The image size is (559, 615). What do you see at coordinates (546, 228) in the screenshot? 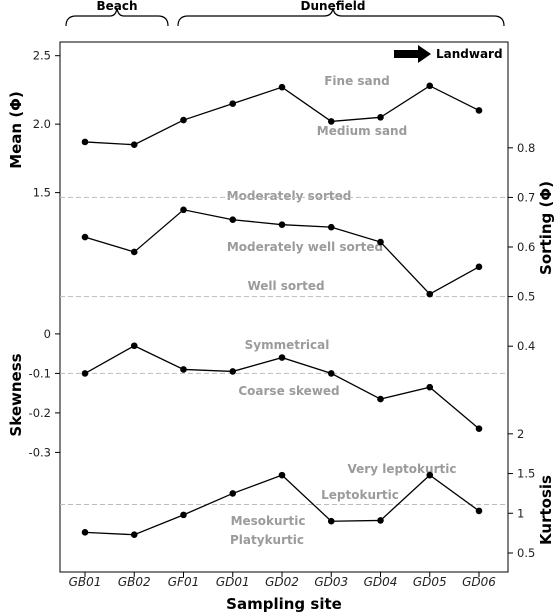
I see `sorting-axis-title: Sorting (Φ)` at bounding box center [546, 228].